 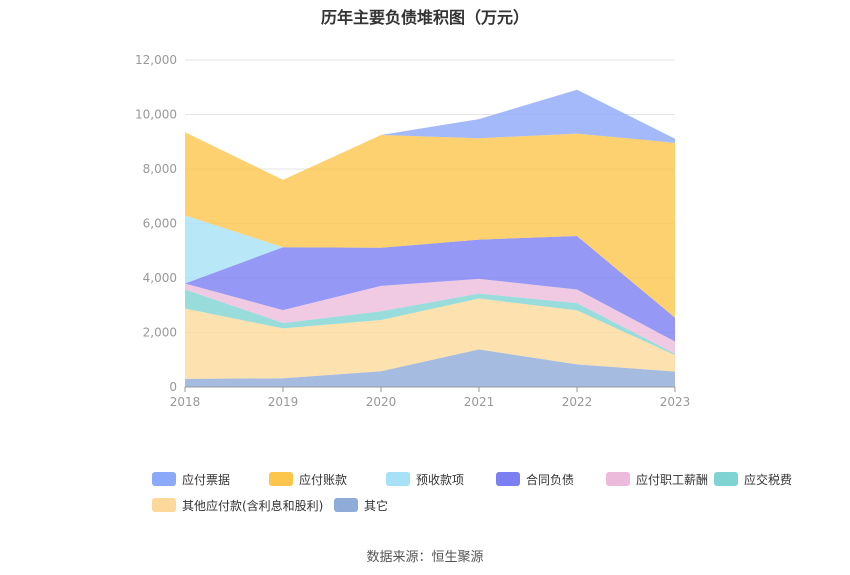 I want to click on area-其他应付款(含利息和股利), so click(x=430, y=338).